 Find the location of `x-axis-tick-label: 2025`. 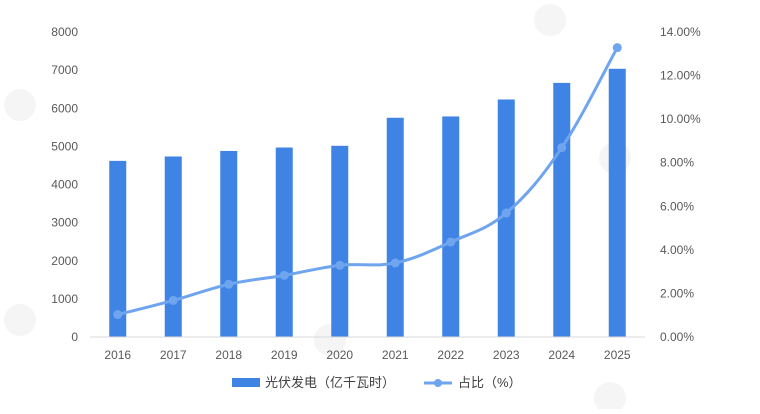

x-axis-tick-label: 2025 is located at coordinates (617, 355).